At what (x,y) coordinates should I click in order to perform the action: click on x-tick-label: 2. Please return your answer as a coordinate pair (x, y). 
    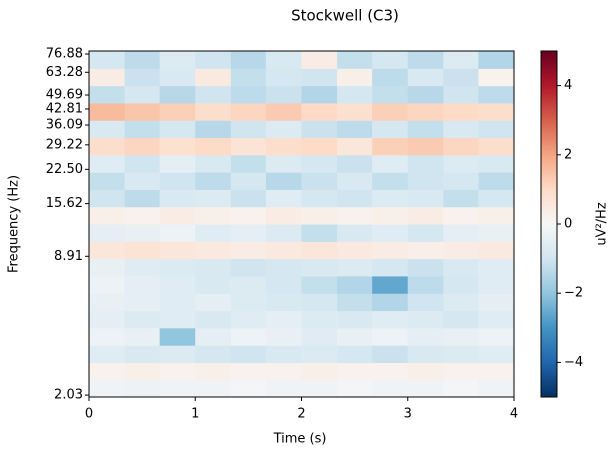
    Looking at the image, I should click on (301, 414).